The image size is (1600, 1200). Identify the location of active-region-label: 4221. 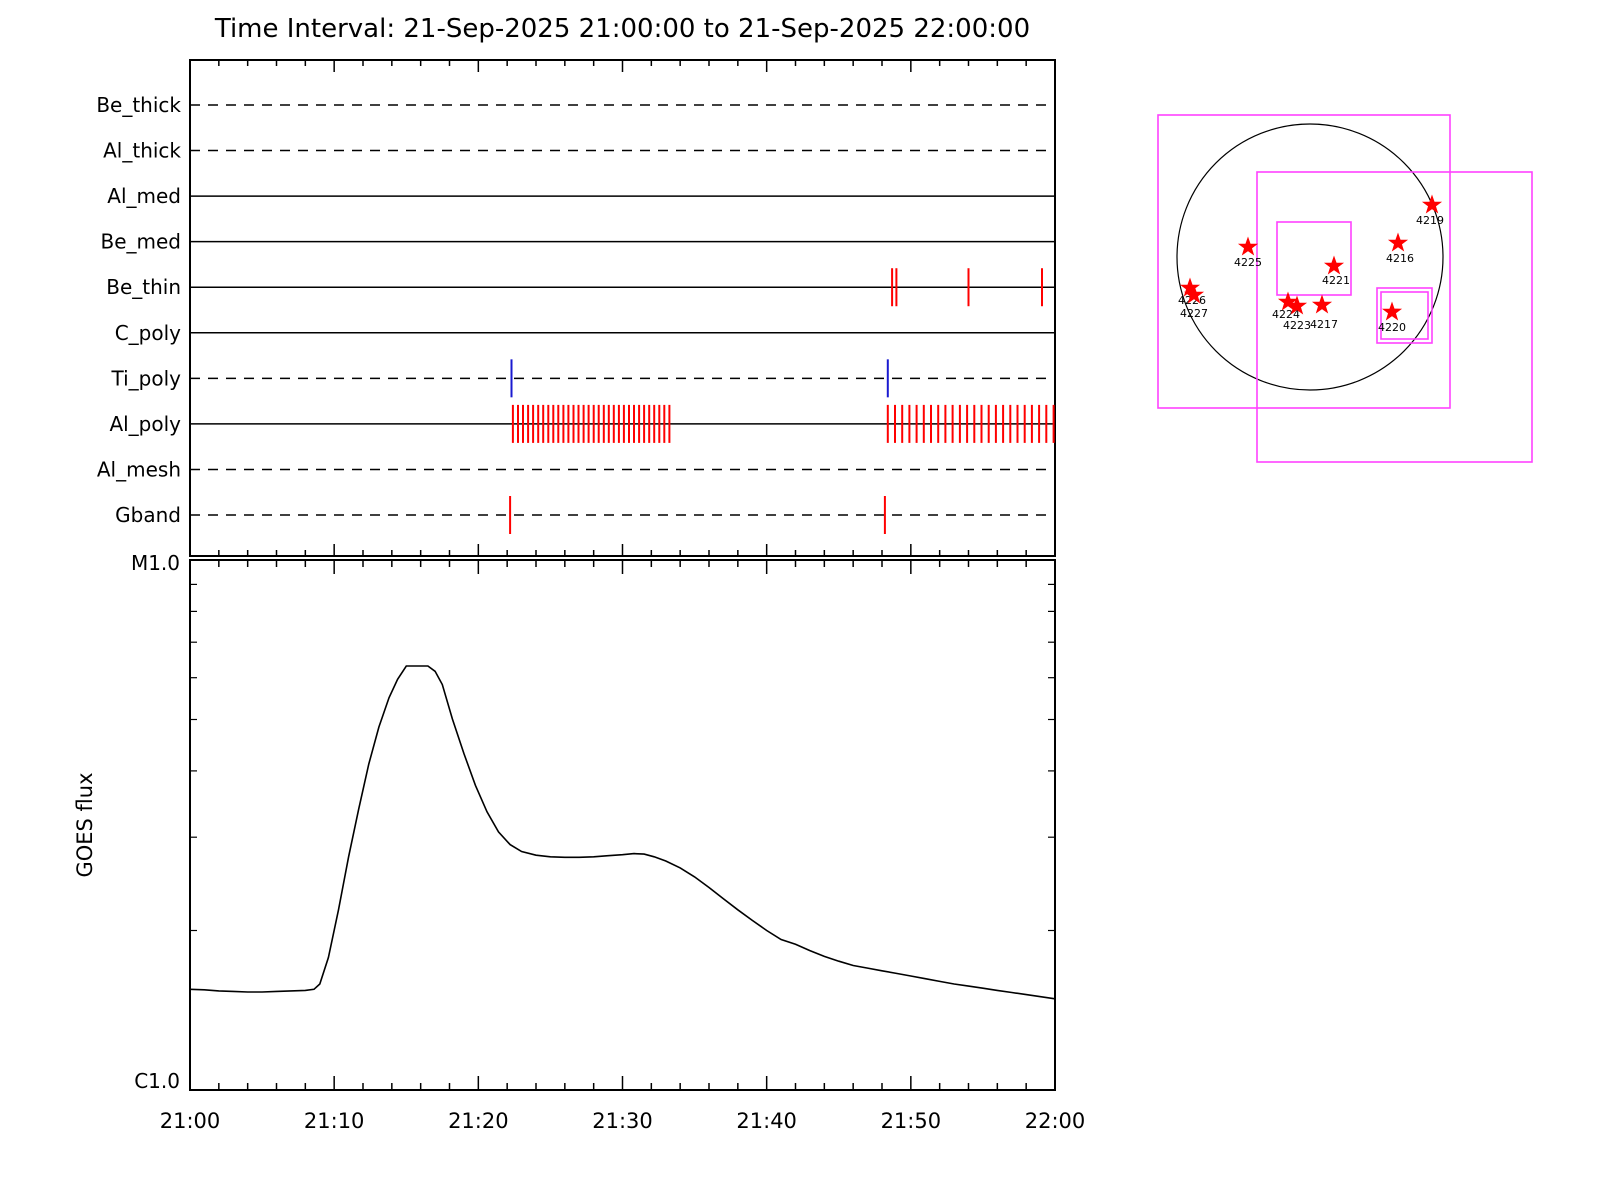
(1336, 280).